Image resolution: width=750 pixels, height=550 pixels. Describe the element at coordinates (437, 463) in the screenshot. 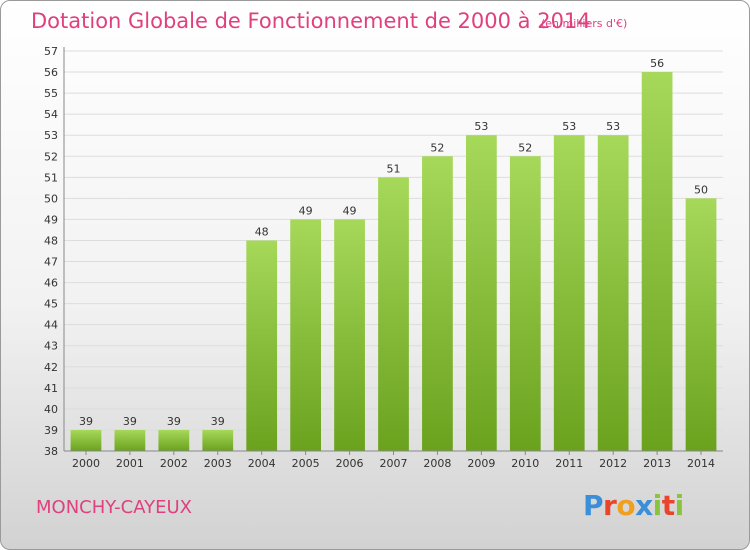

I see `x-tick-label: 2008` at that location.